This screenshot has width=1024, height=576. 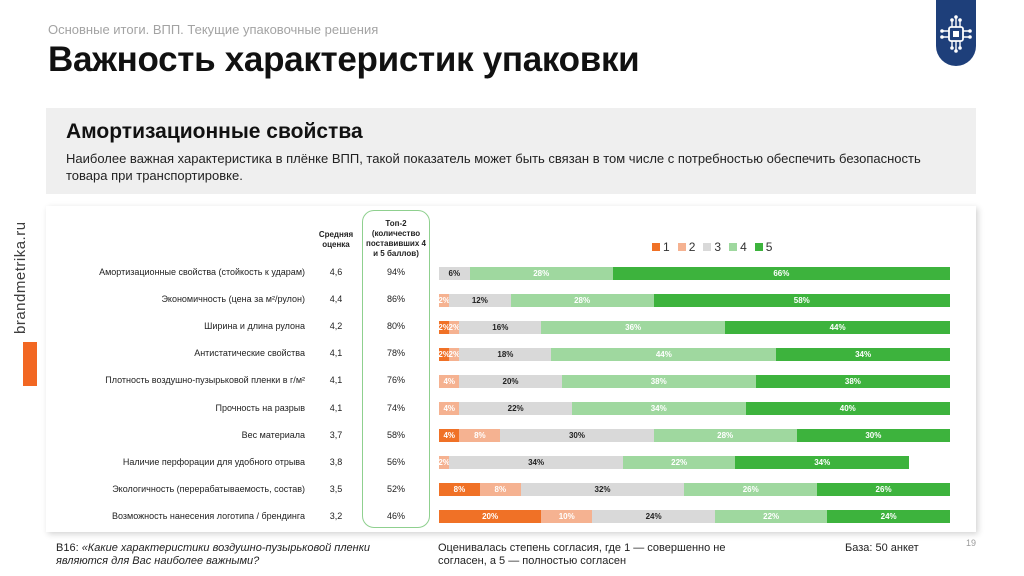 What do you see at coordinates (577, 436) in the screenshot?
I see `bar-segment-3: 30%` at bounding box center [577, 436].